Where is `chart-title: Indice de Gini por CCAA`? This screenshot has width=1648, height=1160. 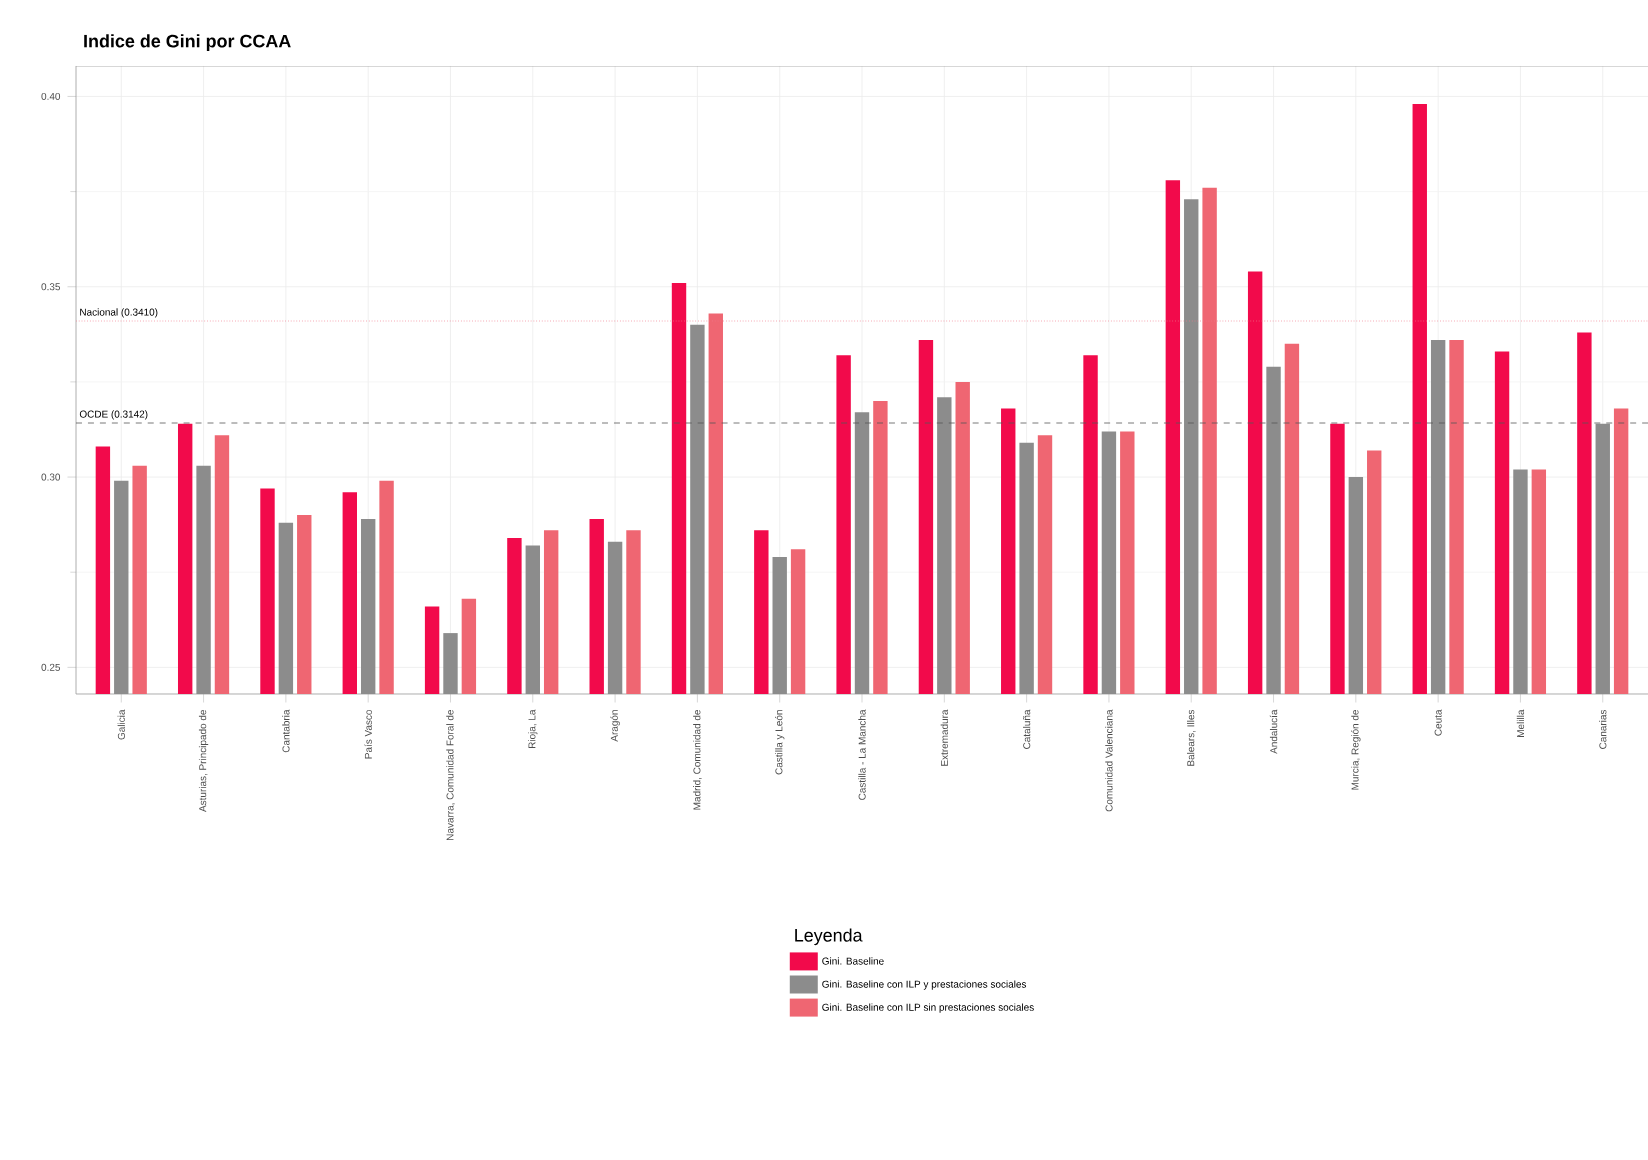
chart-title: Indice de Gini por CCAA is located at coordinates (187, 42).